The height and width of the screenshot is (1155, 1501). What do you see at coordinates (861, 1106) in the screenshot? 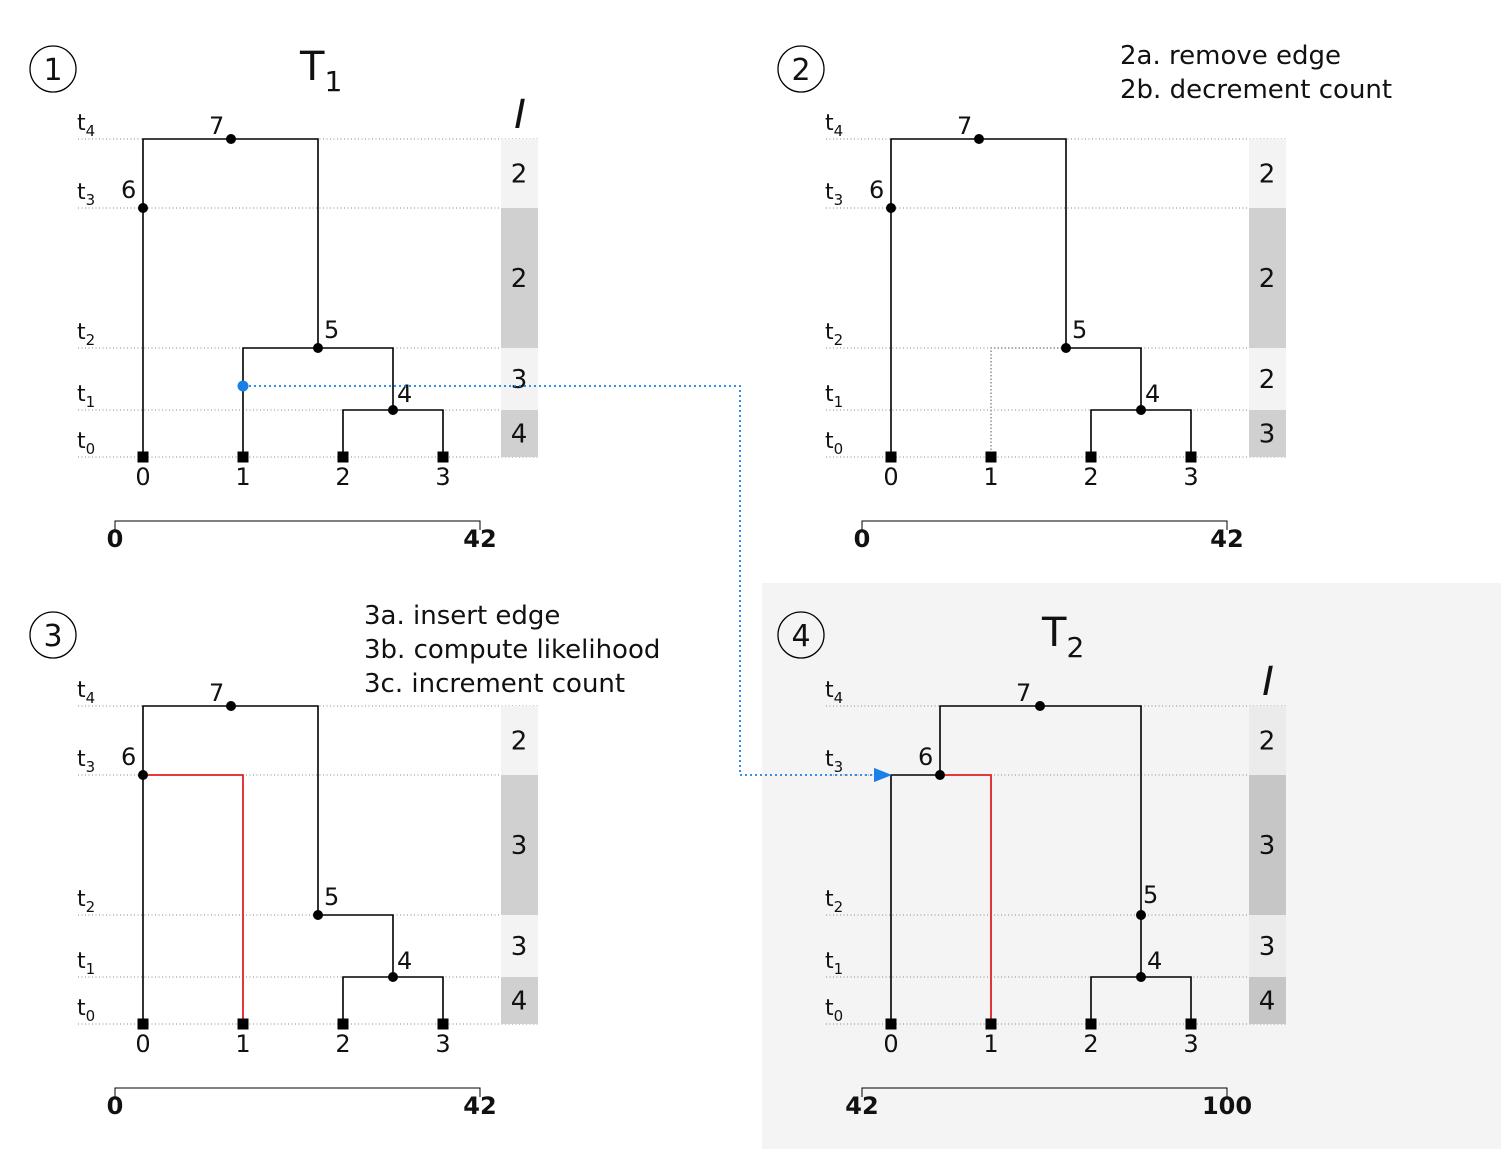
I see `axis-start-label: 42` at bounding box center [861, 1106].